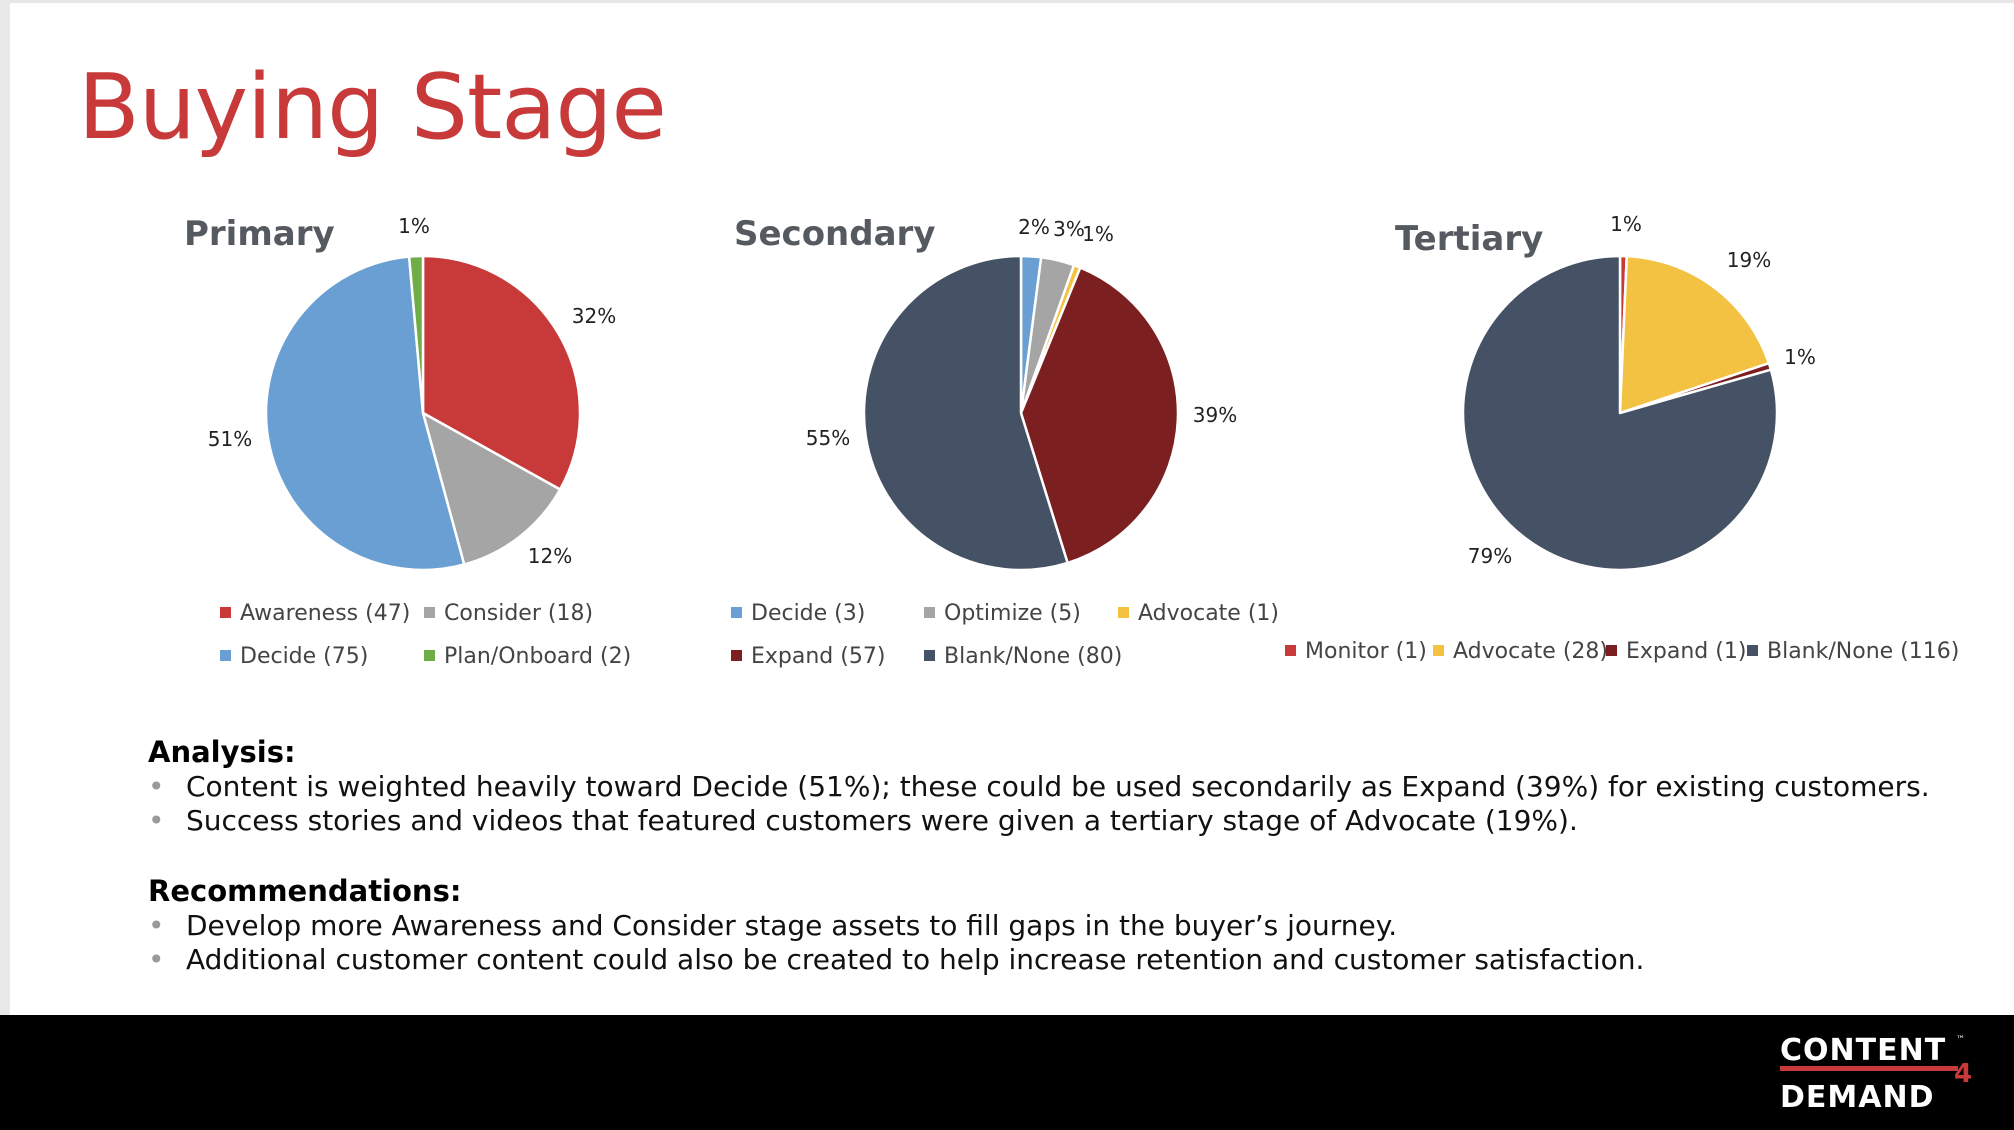 The width and height of the screenshot is (2014, 1130). I want to click on logo-red-bar, so click(1869, 1068).